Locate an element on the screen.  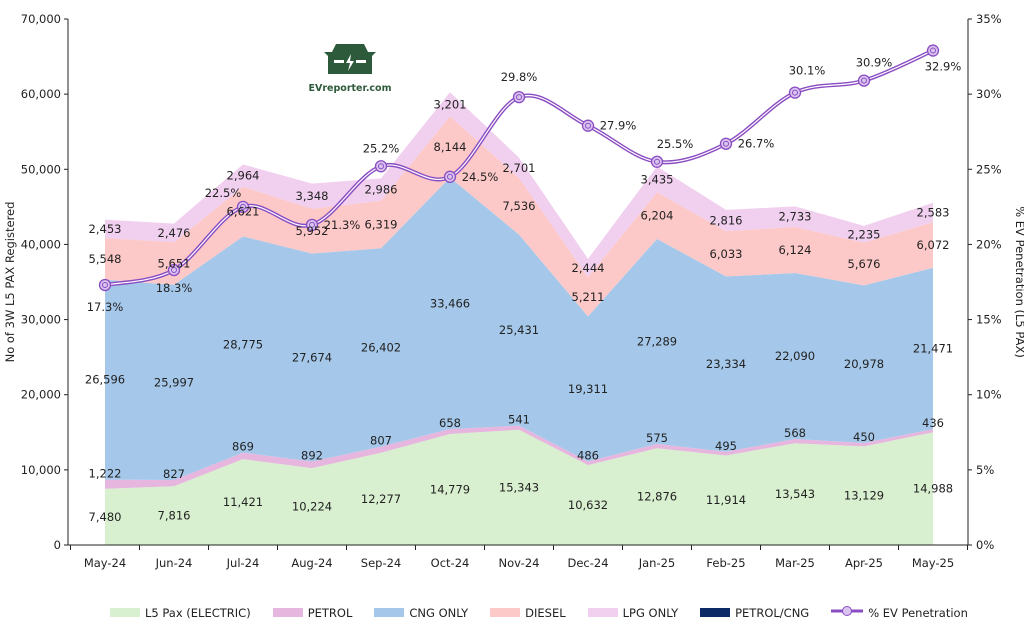
ev-percent-label: 32.9% is located at coordinates (943, 67).